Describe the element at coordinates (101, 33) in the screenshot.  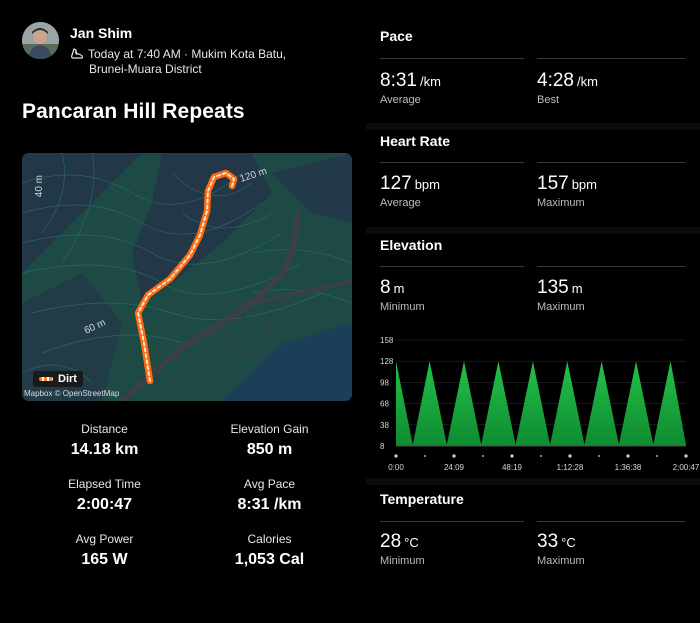
I see `user-name: Jan Shim` at that location.